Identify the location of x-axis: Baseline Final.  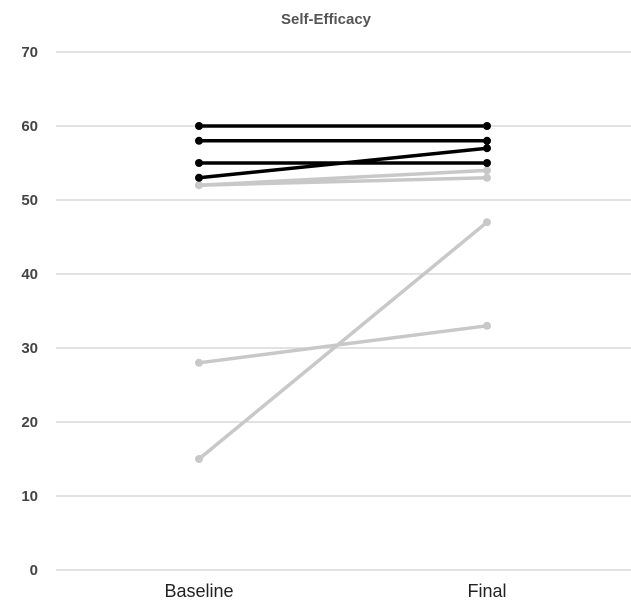
(335, 591).